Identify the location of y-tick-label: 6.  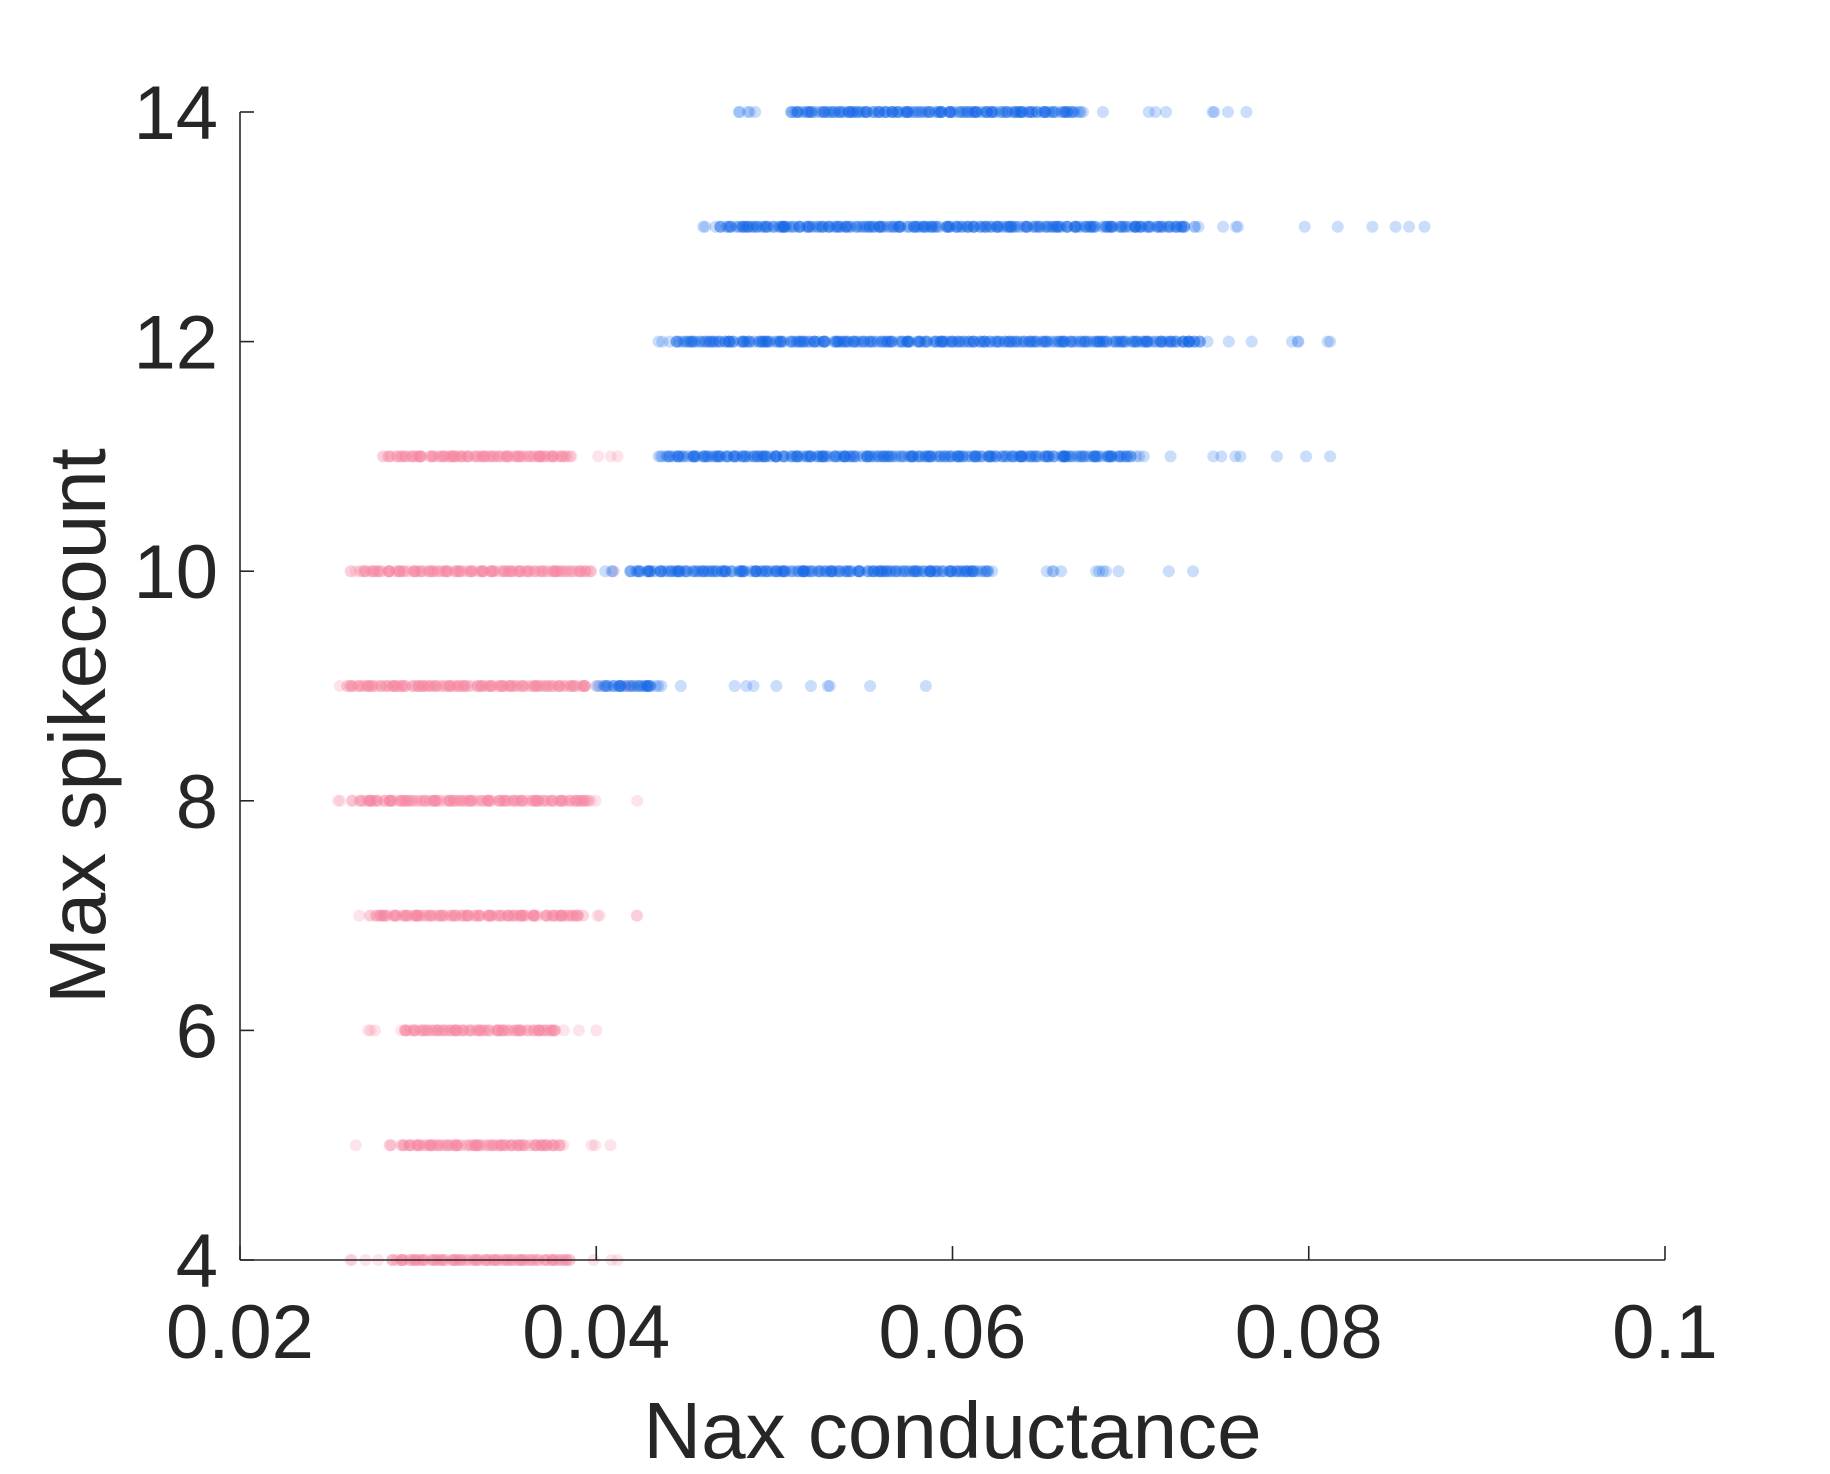
(197, 1031).